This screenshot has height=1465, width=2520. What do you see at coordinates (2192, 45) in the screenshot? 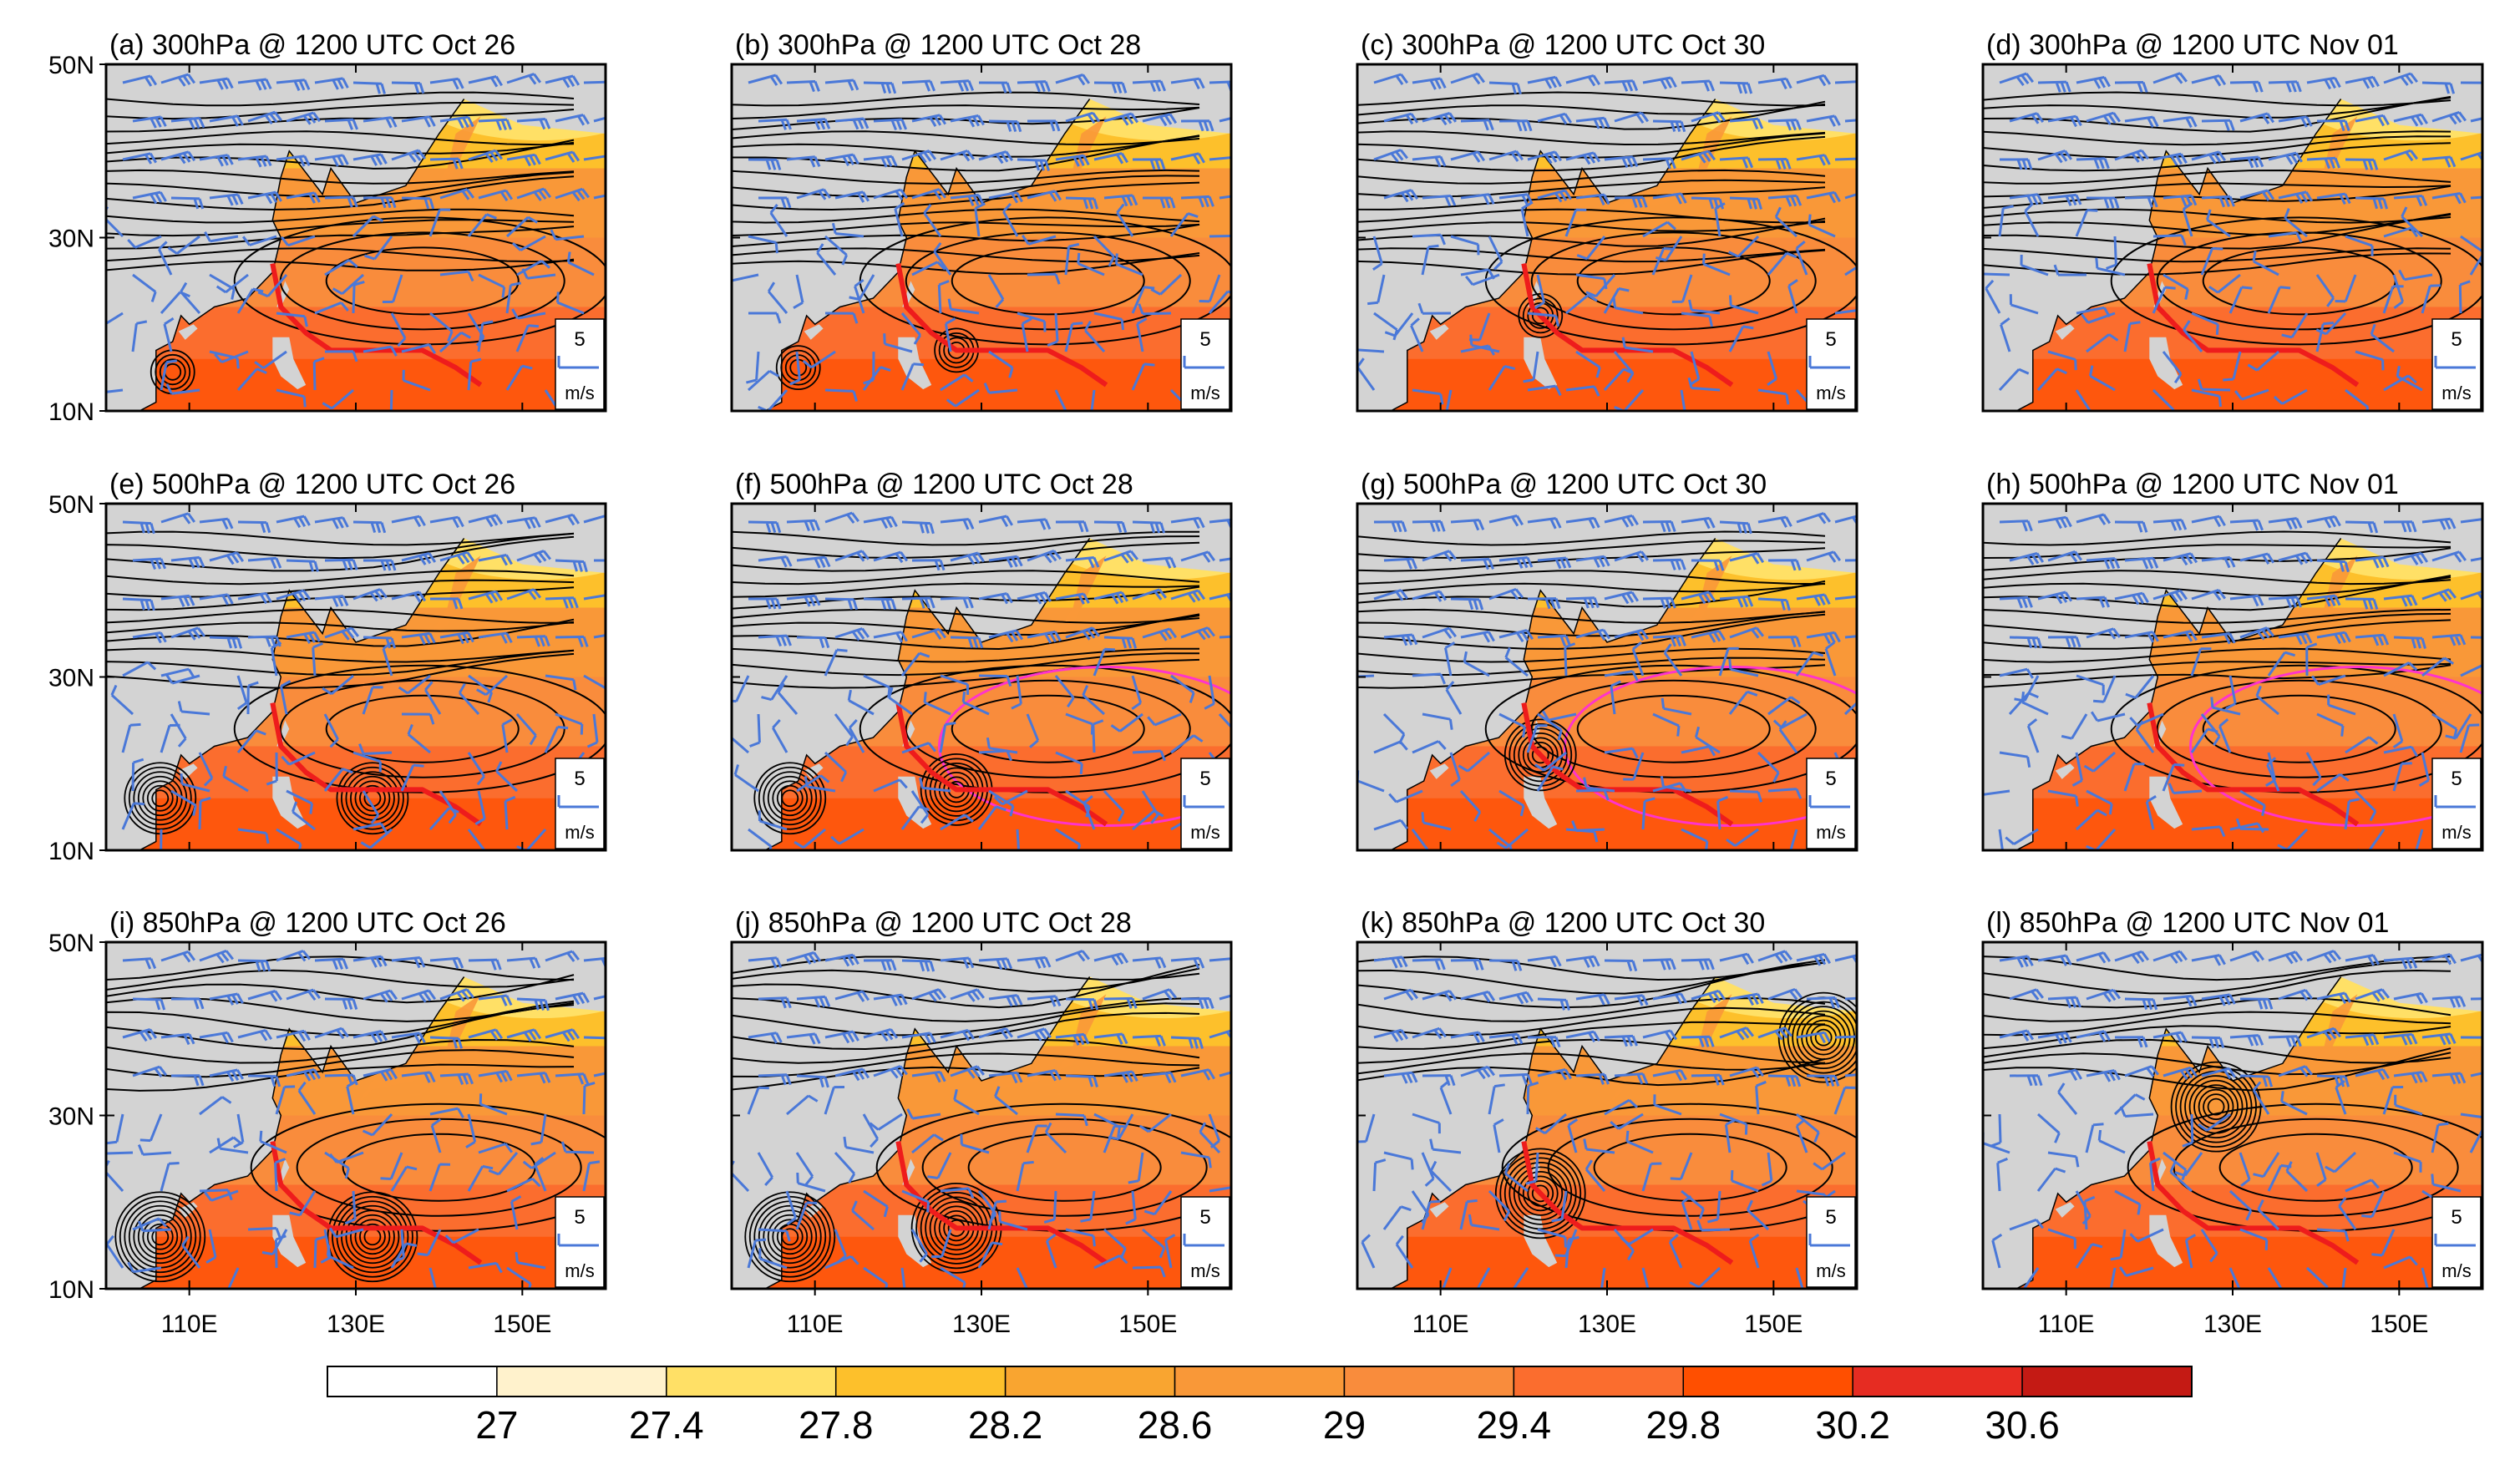
I see `panel-title: (d) 300hPa @ 1200 UTC Nov 01` at bounding box center [2192, 45].